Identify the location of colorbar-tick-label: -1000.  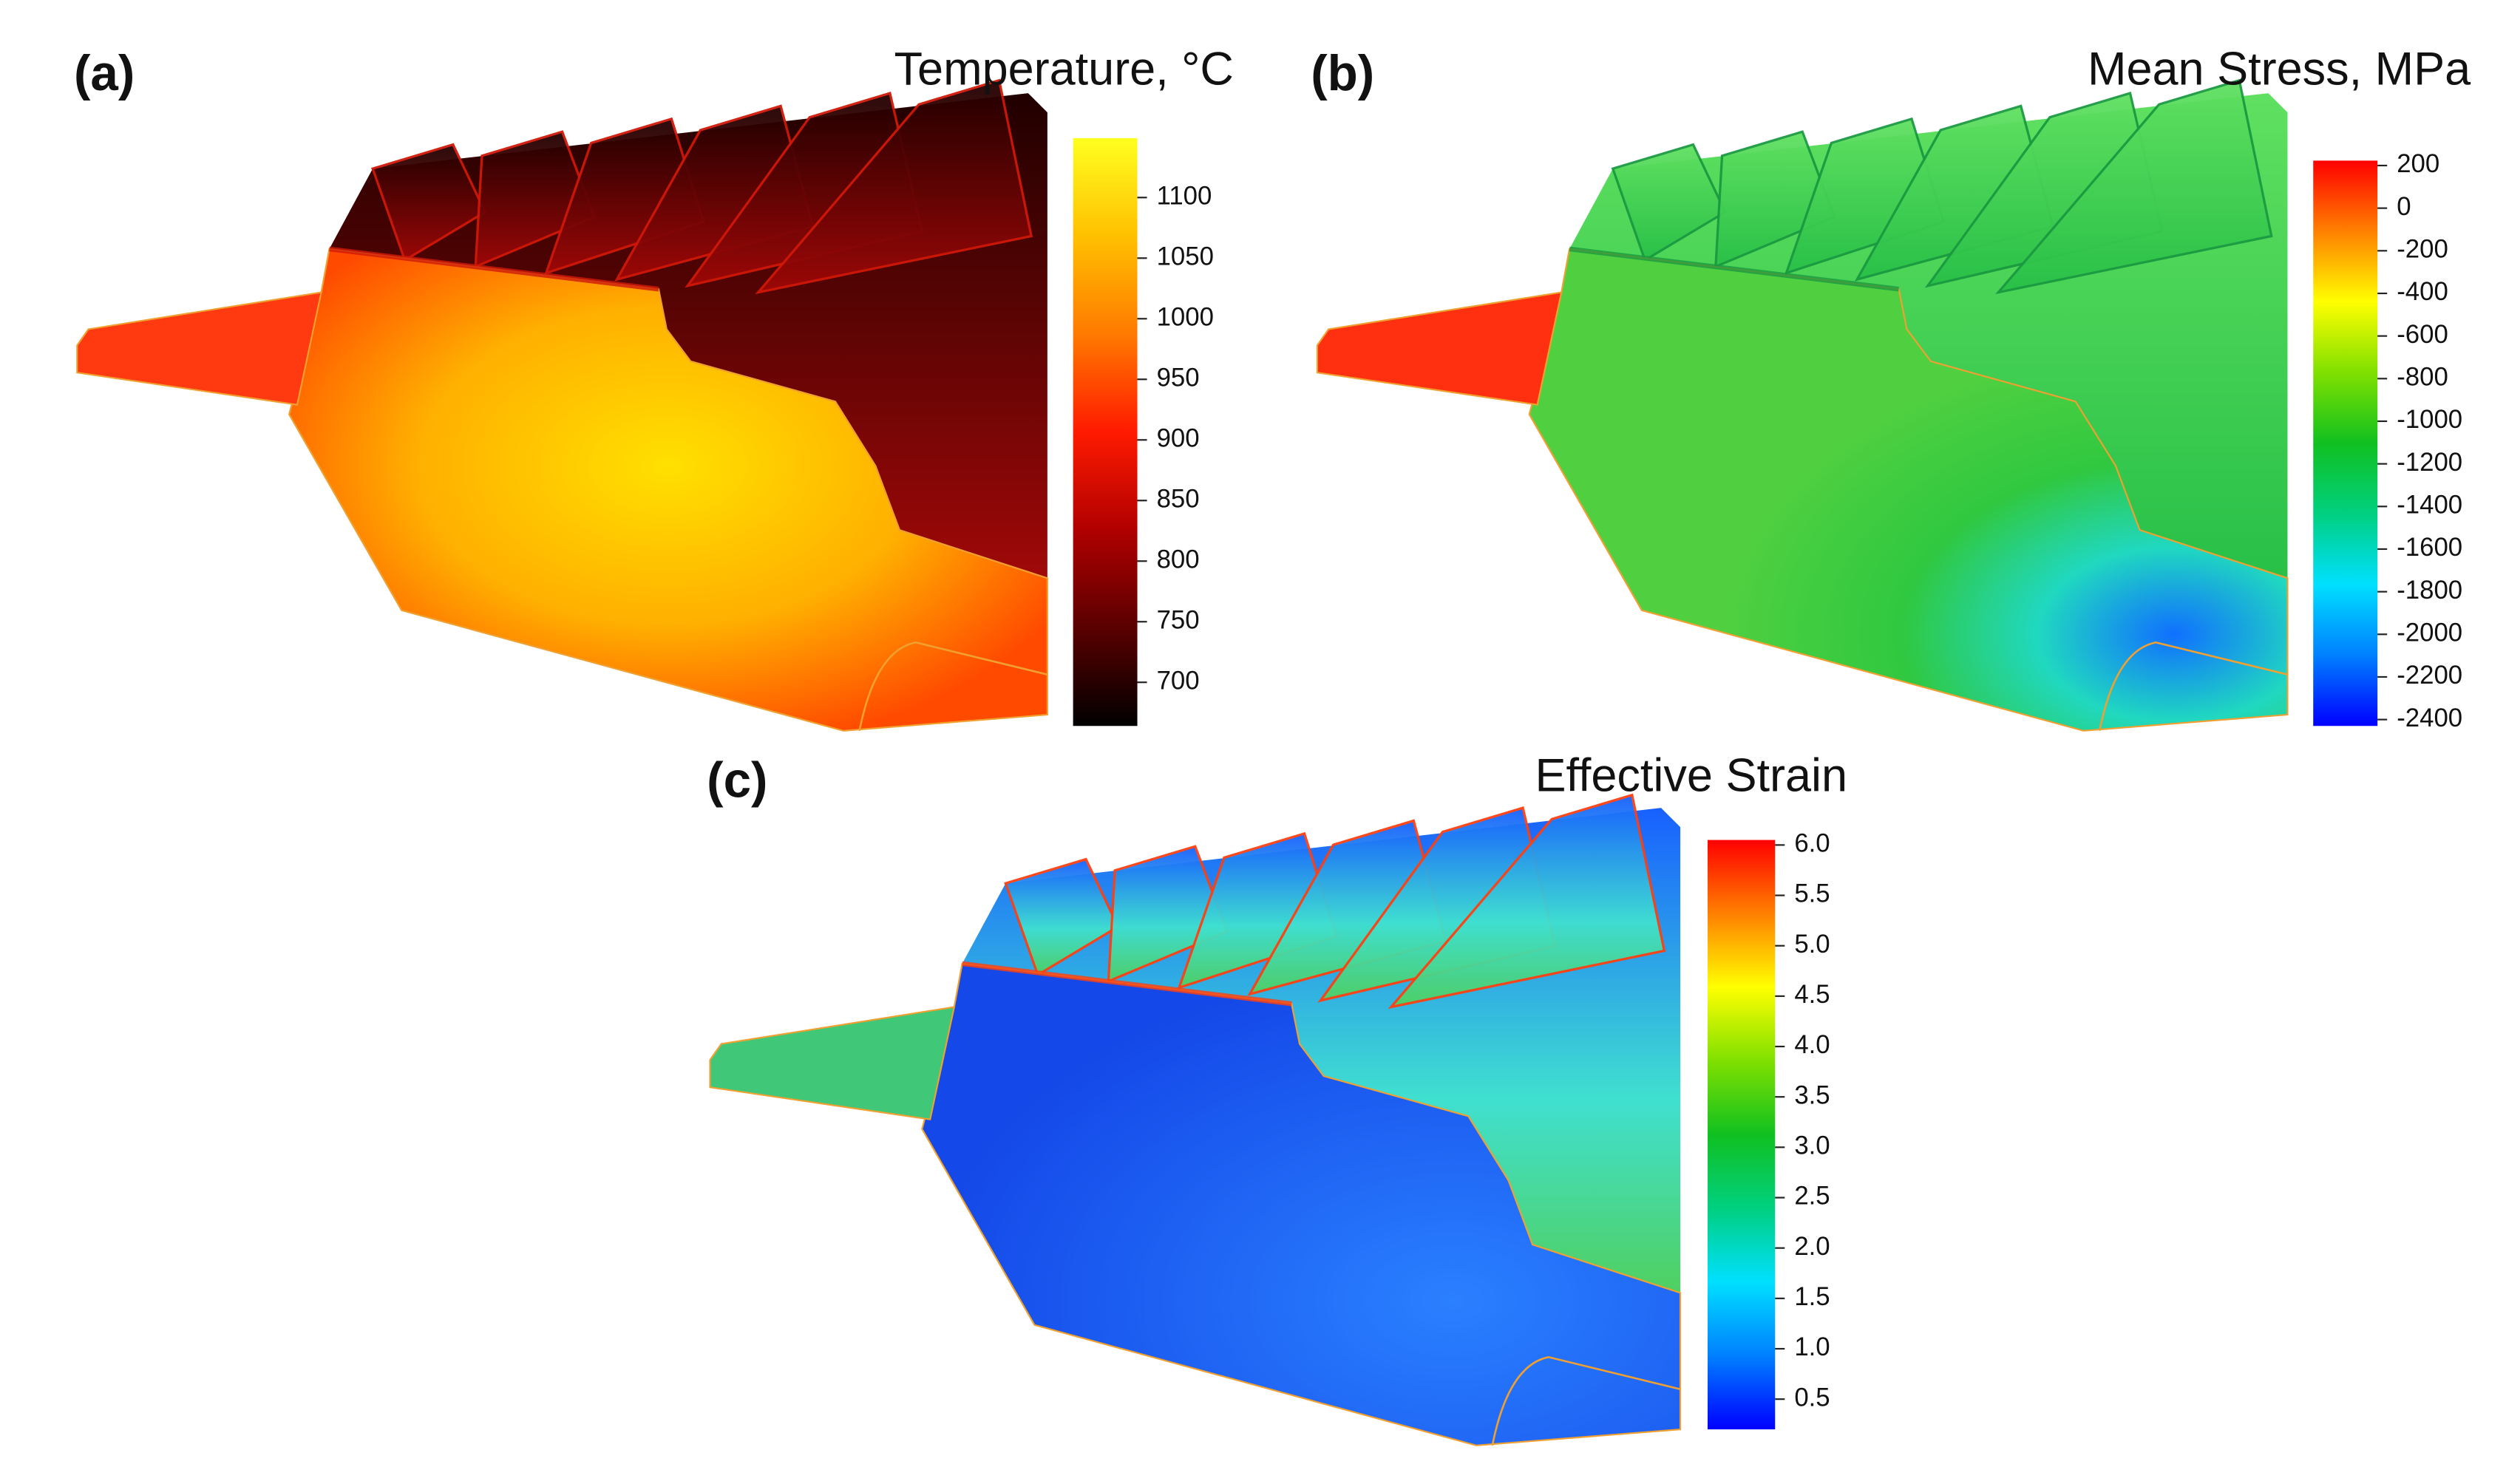
(2429, 420).